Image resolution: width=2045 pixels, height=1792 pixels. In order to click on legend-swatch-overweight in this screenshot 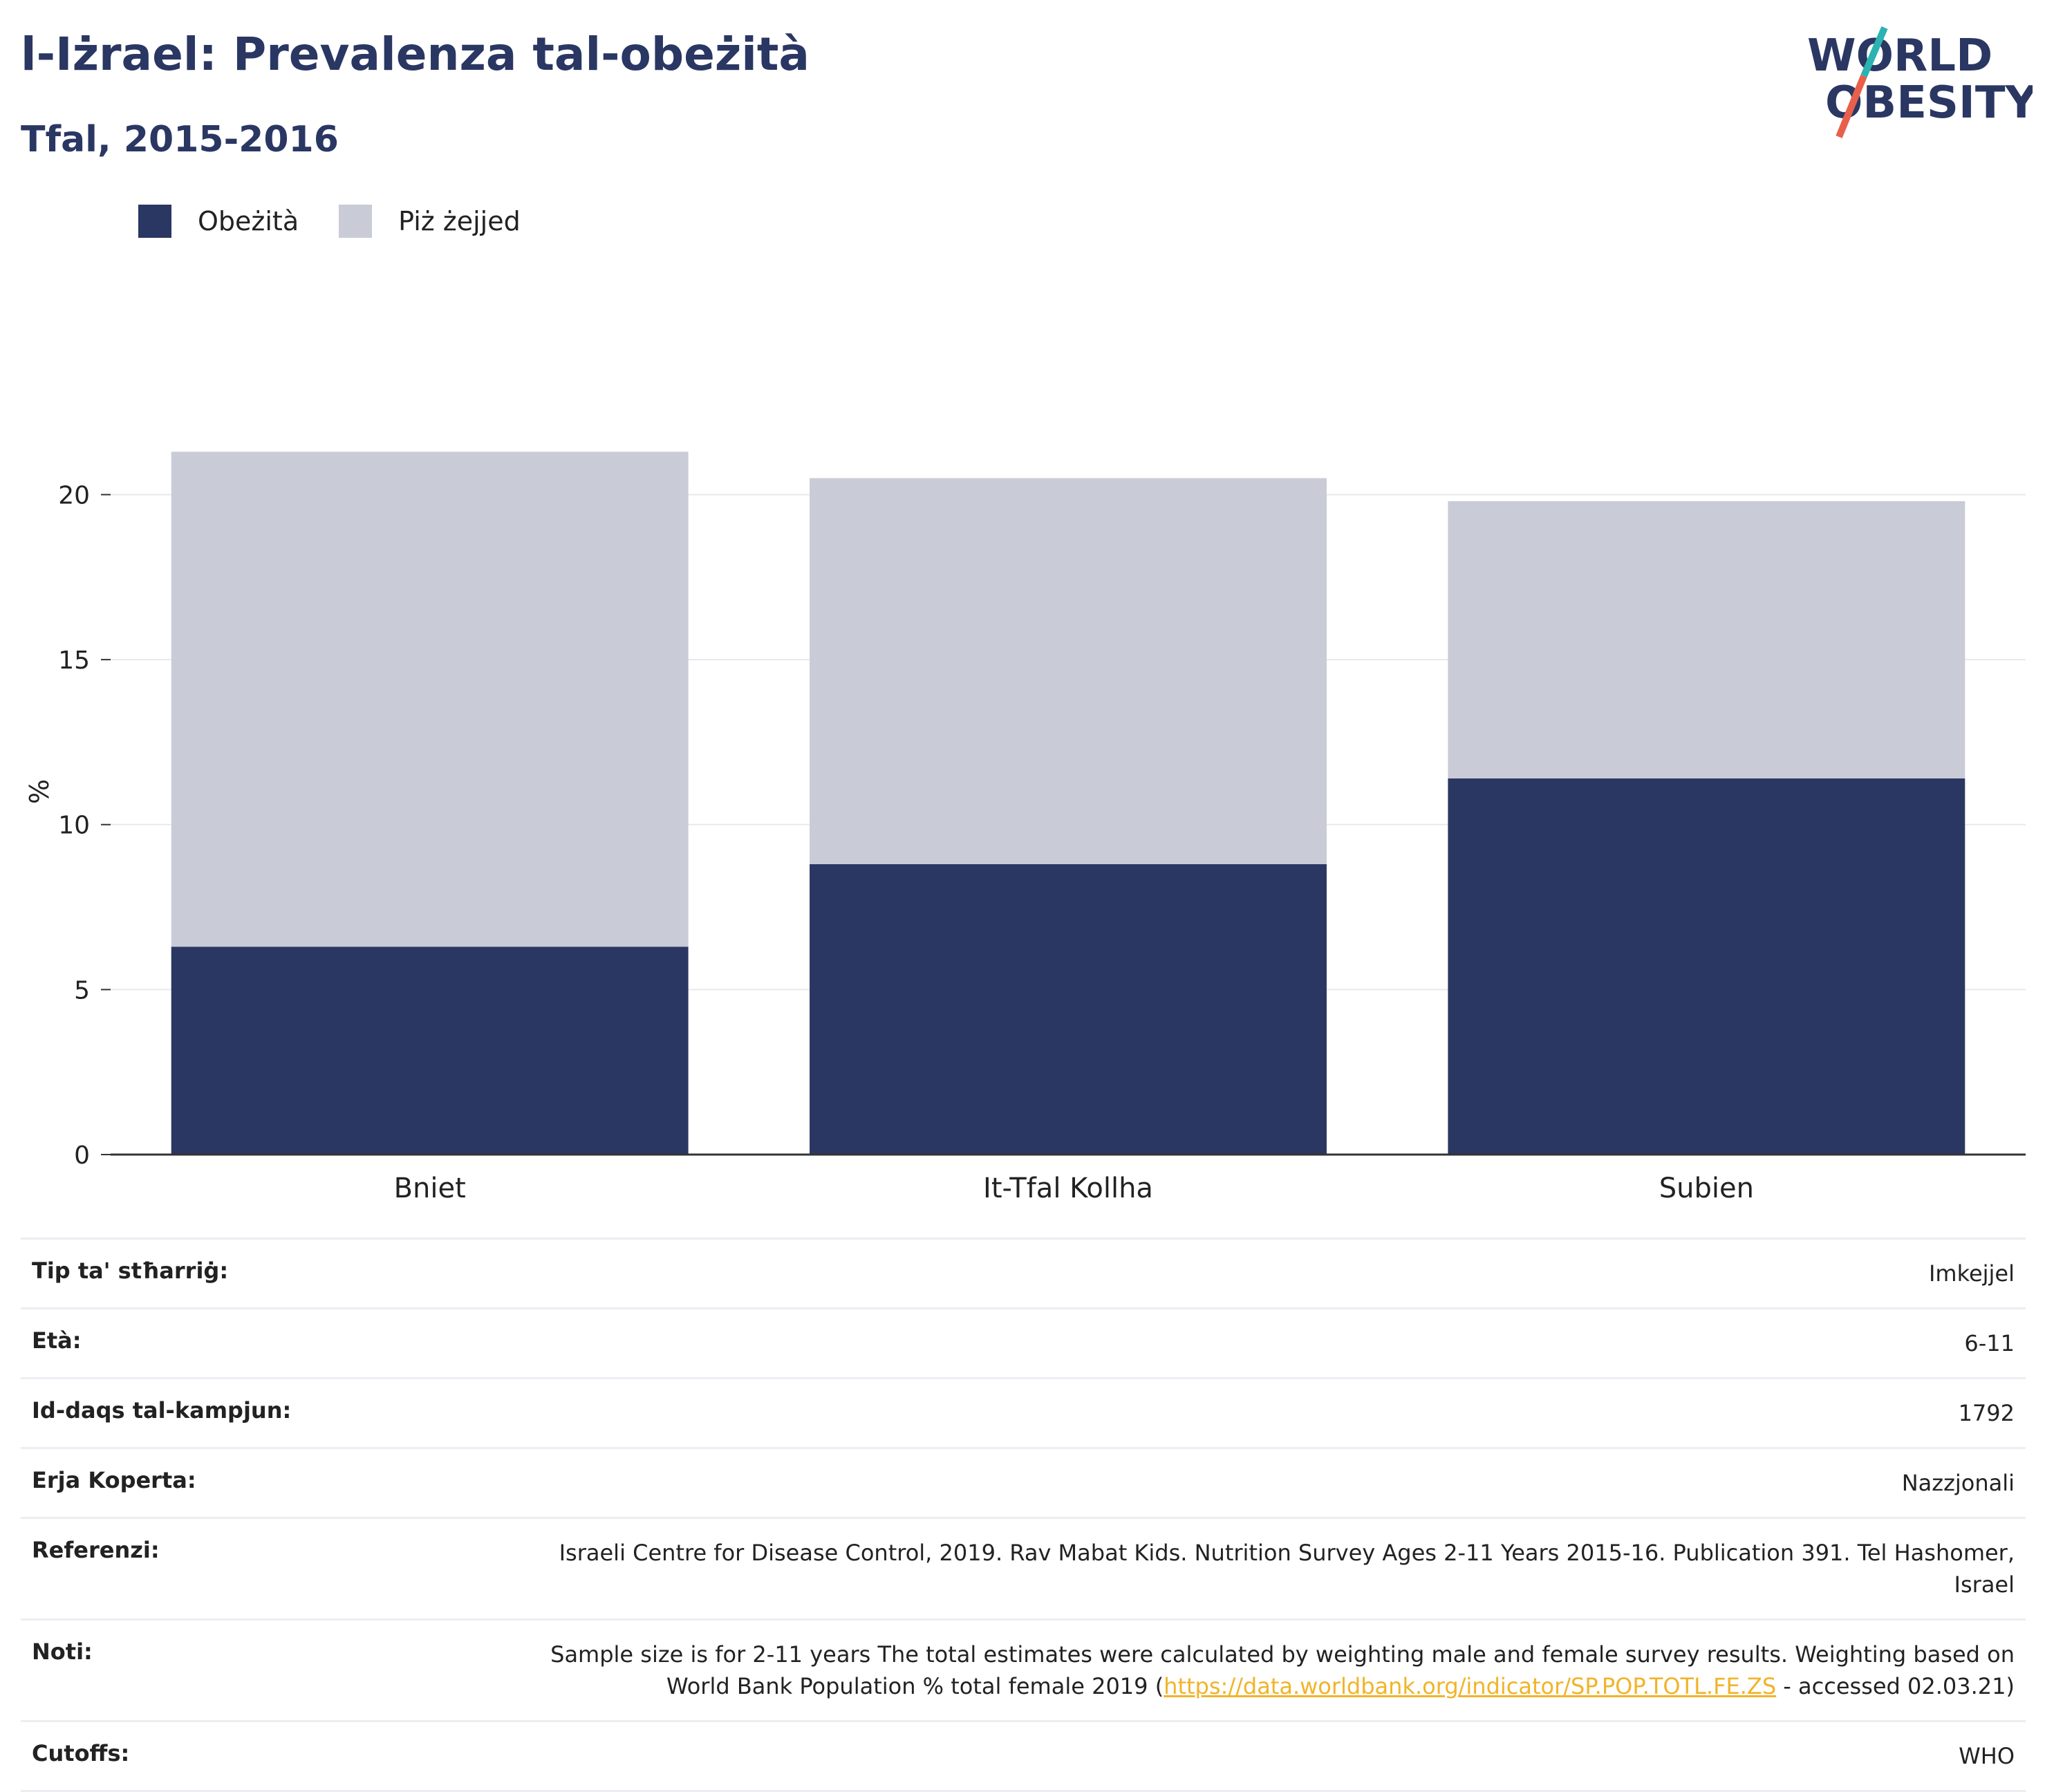, I will do `click(356, 221)`.